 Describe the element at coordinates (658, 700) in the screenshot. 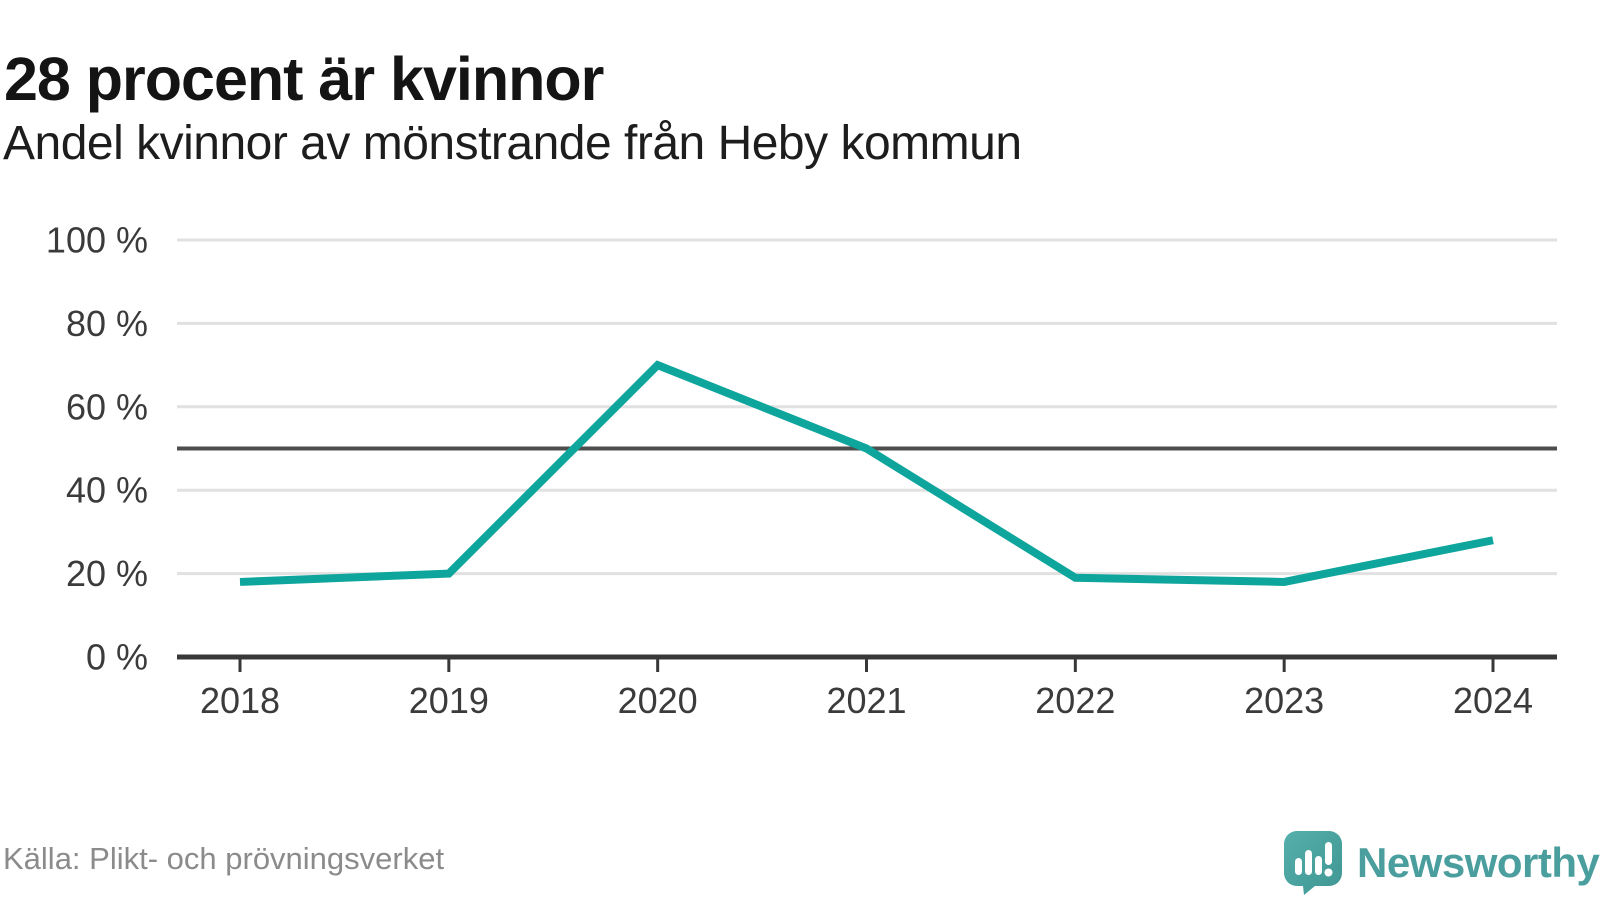

I see `x-tick-label: 2020` at that location.